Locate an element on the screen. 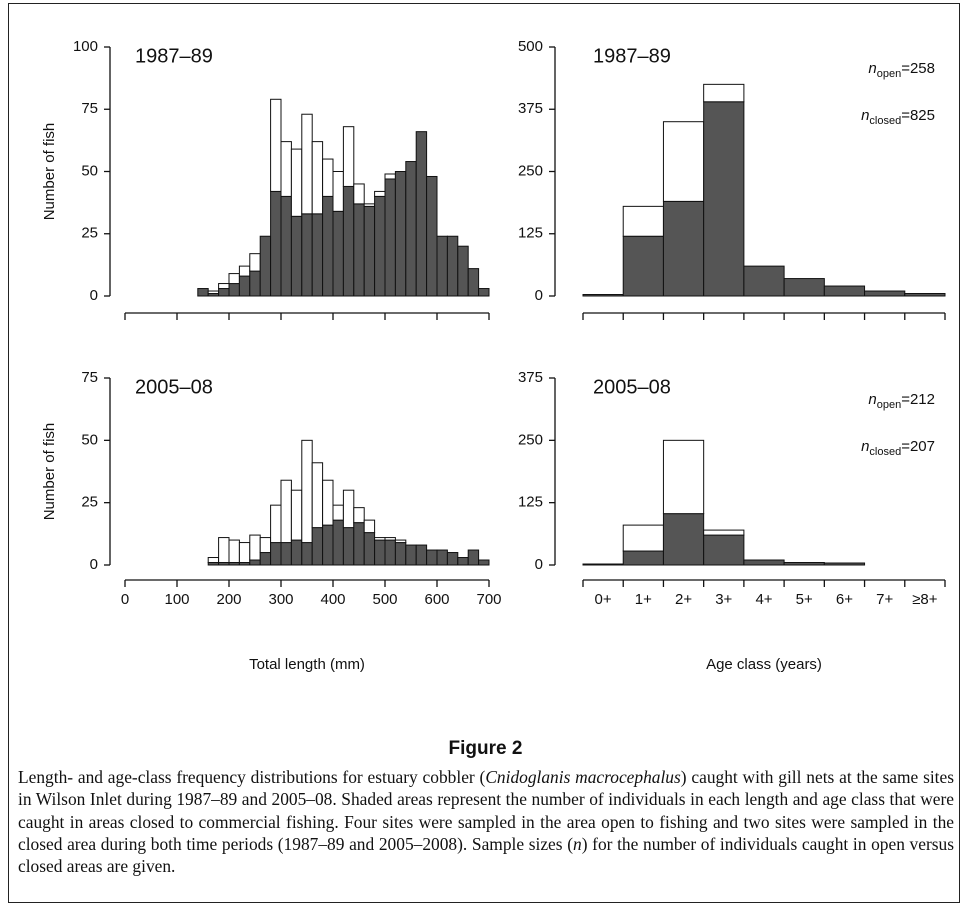 The image size is (971, 911). x-tick-label: 3+ is located at coordinates (723, 599).